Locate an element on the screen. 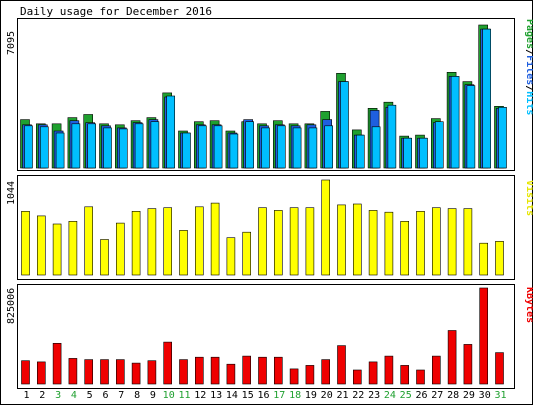  day-label: 19 is located at coordinates (311, 395).